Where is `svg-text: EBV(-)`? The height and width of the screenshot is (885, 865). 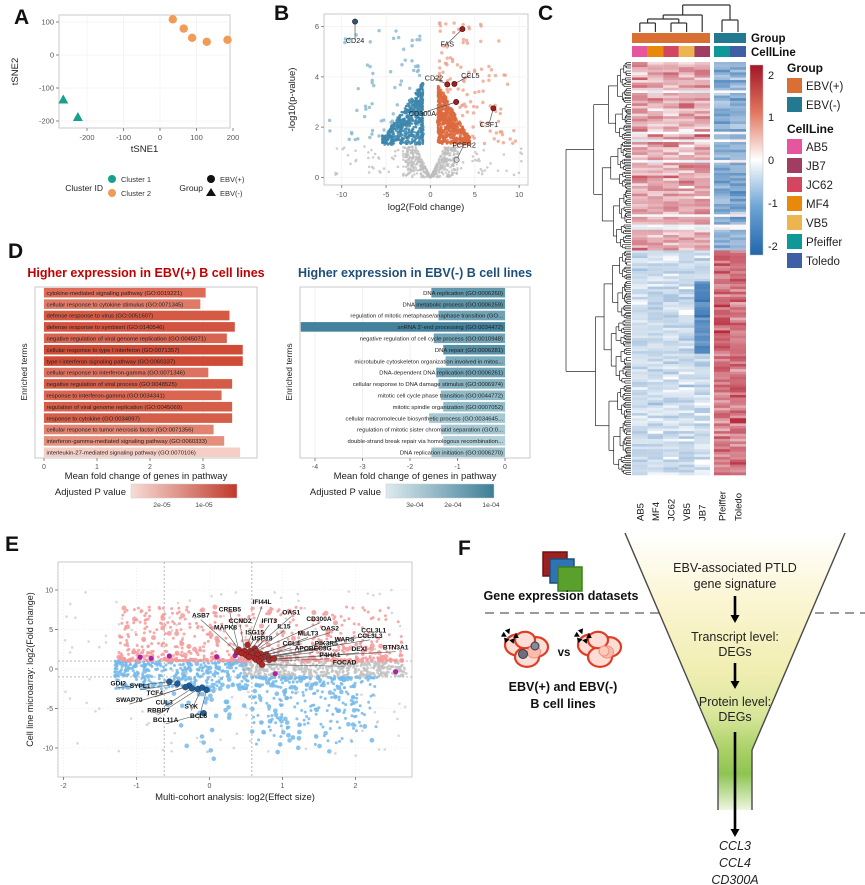 svg-text: EBV(-) is located at coordinates (823, 106).